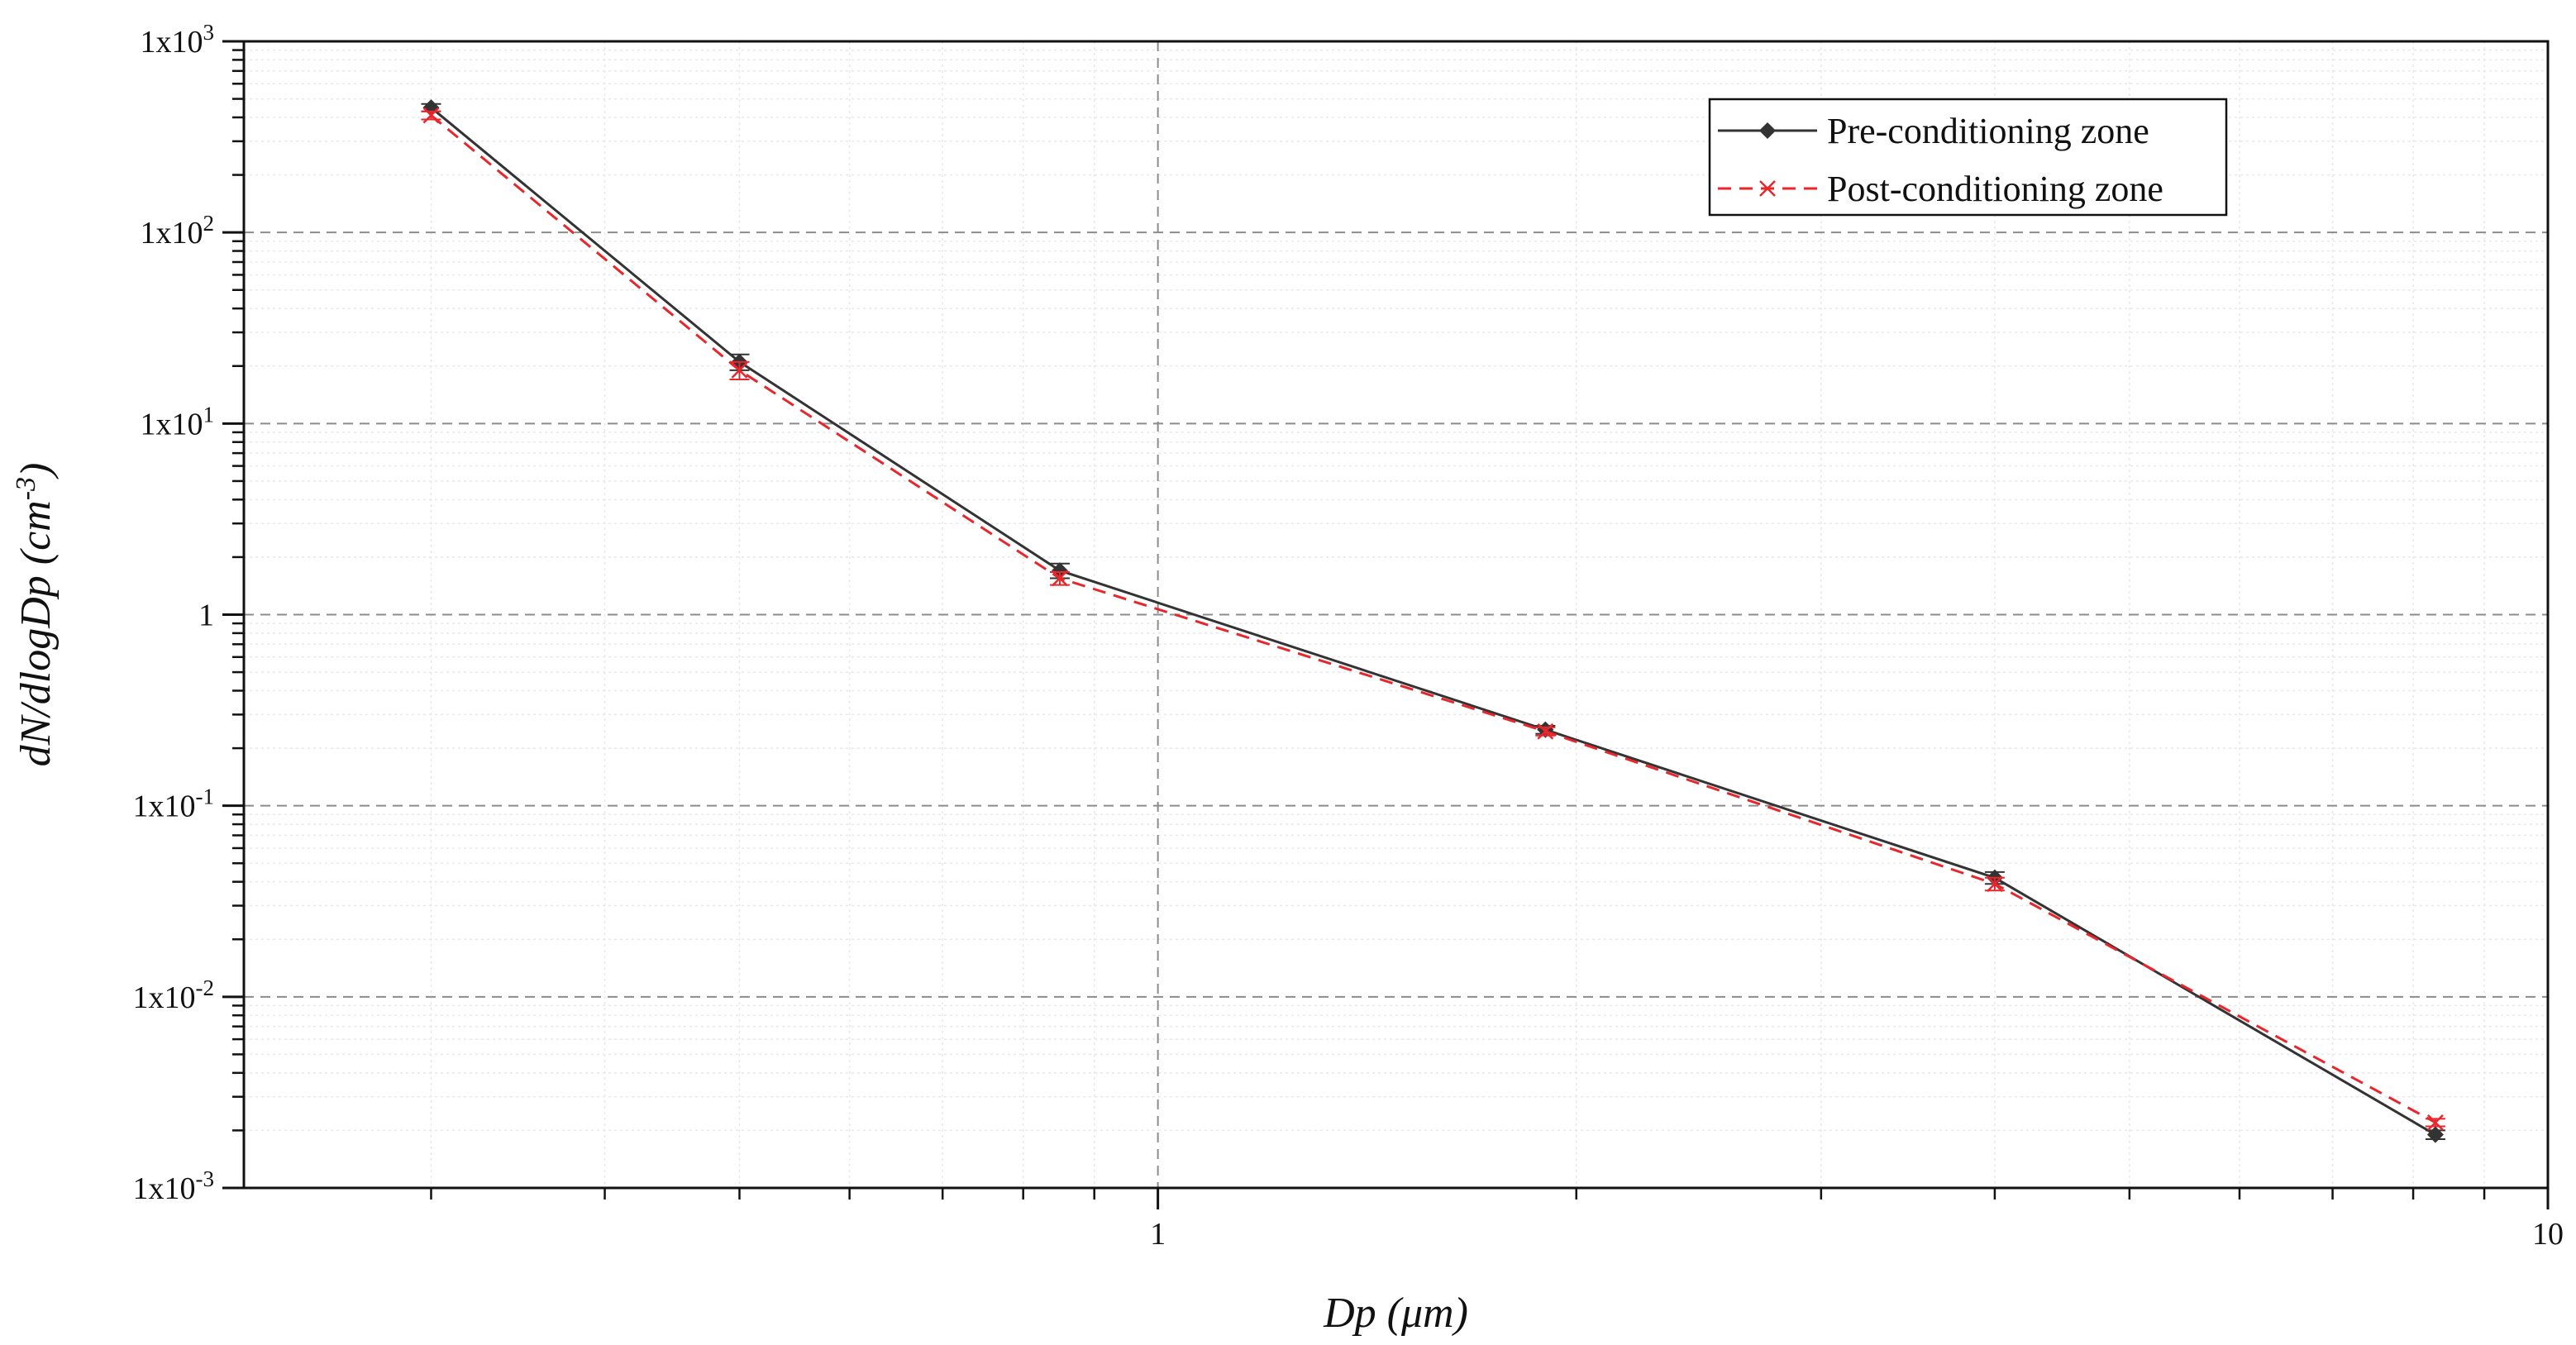 The height and width of the screenshot is (1345, 2576). Describe the element at coordinates (206, 616) in the screenshot. I see `y-tick-label: 1` at that location.